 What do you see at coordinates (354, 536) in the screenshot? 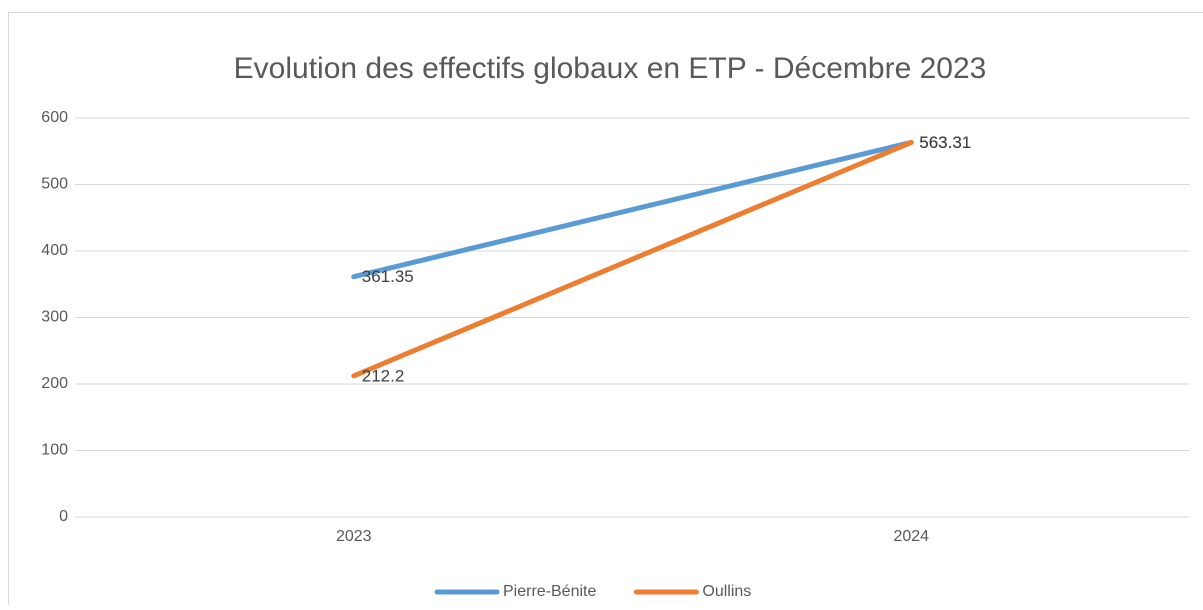
I see `x-tick-label: 2023` at bounding box center [354, 536].